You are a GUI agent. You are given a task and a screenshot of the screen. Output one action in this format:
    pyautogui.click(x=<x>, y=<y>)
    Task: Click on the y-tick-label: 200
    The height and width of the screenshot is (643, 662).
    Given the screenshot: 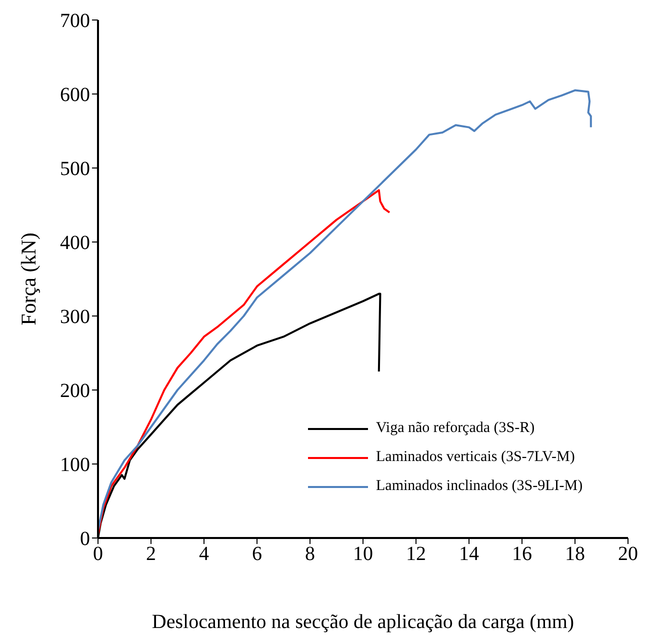 What is the action you would take?
    pyautogui.click(x=75, y=391)
    